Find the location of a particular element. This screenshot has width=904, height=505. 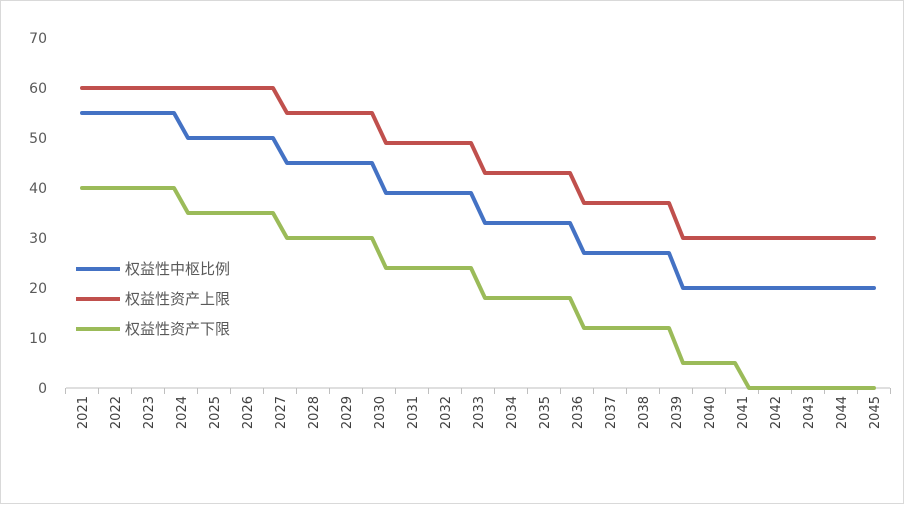

x-tick-label: 2037 is located at coordinates (611, 412).